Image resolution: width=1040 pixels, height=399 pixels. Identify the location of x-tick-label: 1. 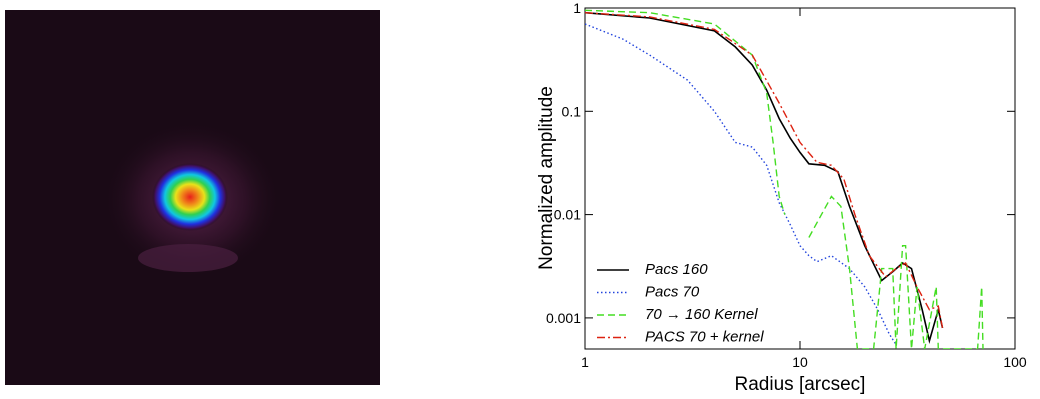
(585, 362).